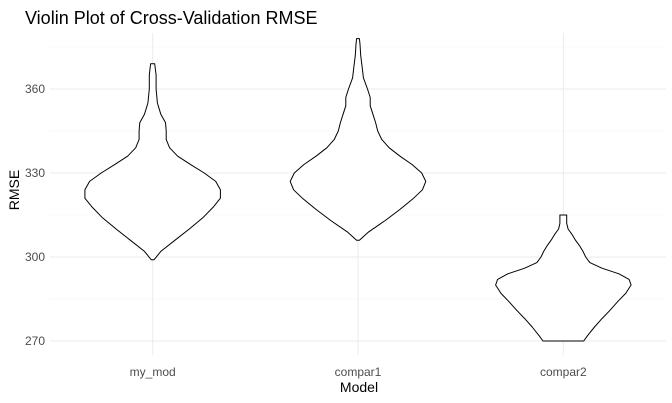 This screenshot has height=403, width=672. I want to click on x-axis-title: Model, so click(359, 387).